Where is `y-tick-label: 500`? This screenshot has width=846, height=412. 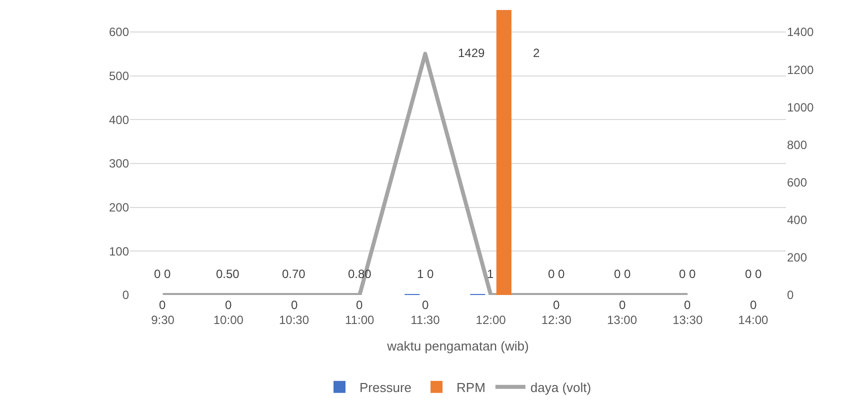
y-tick-label: 500 is located at coordinates (119, 75).